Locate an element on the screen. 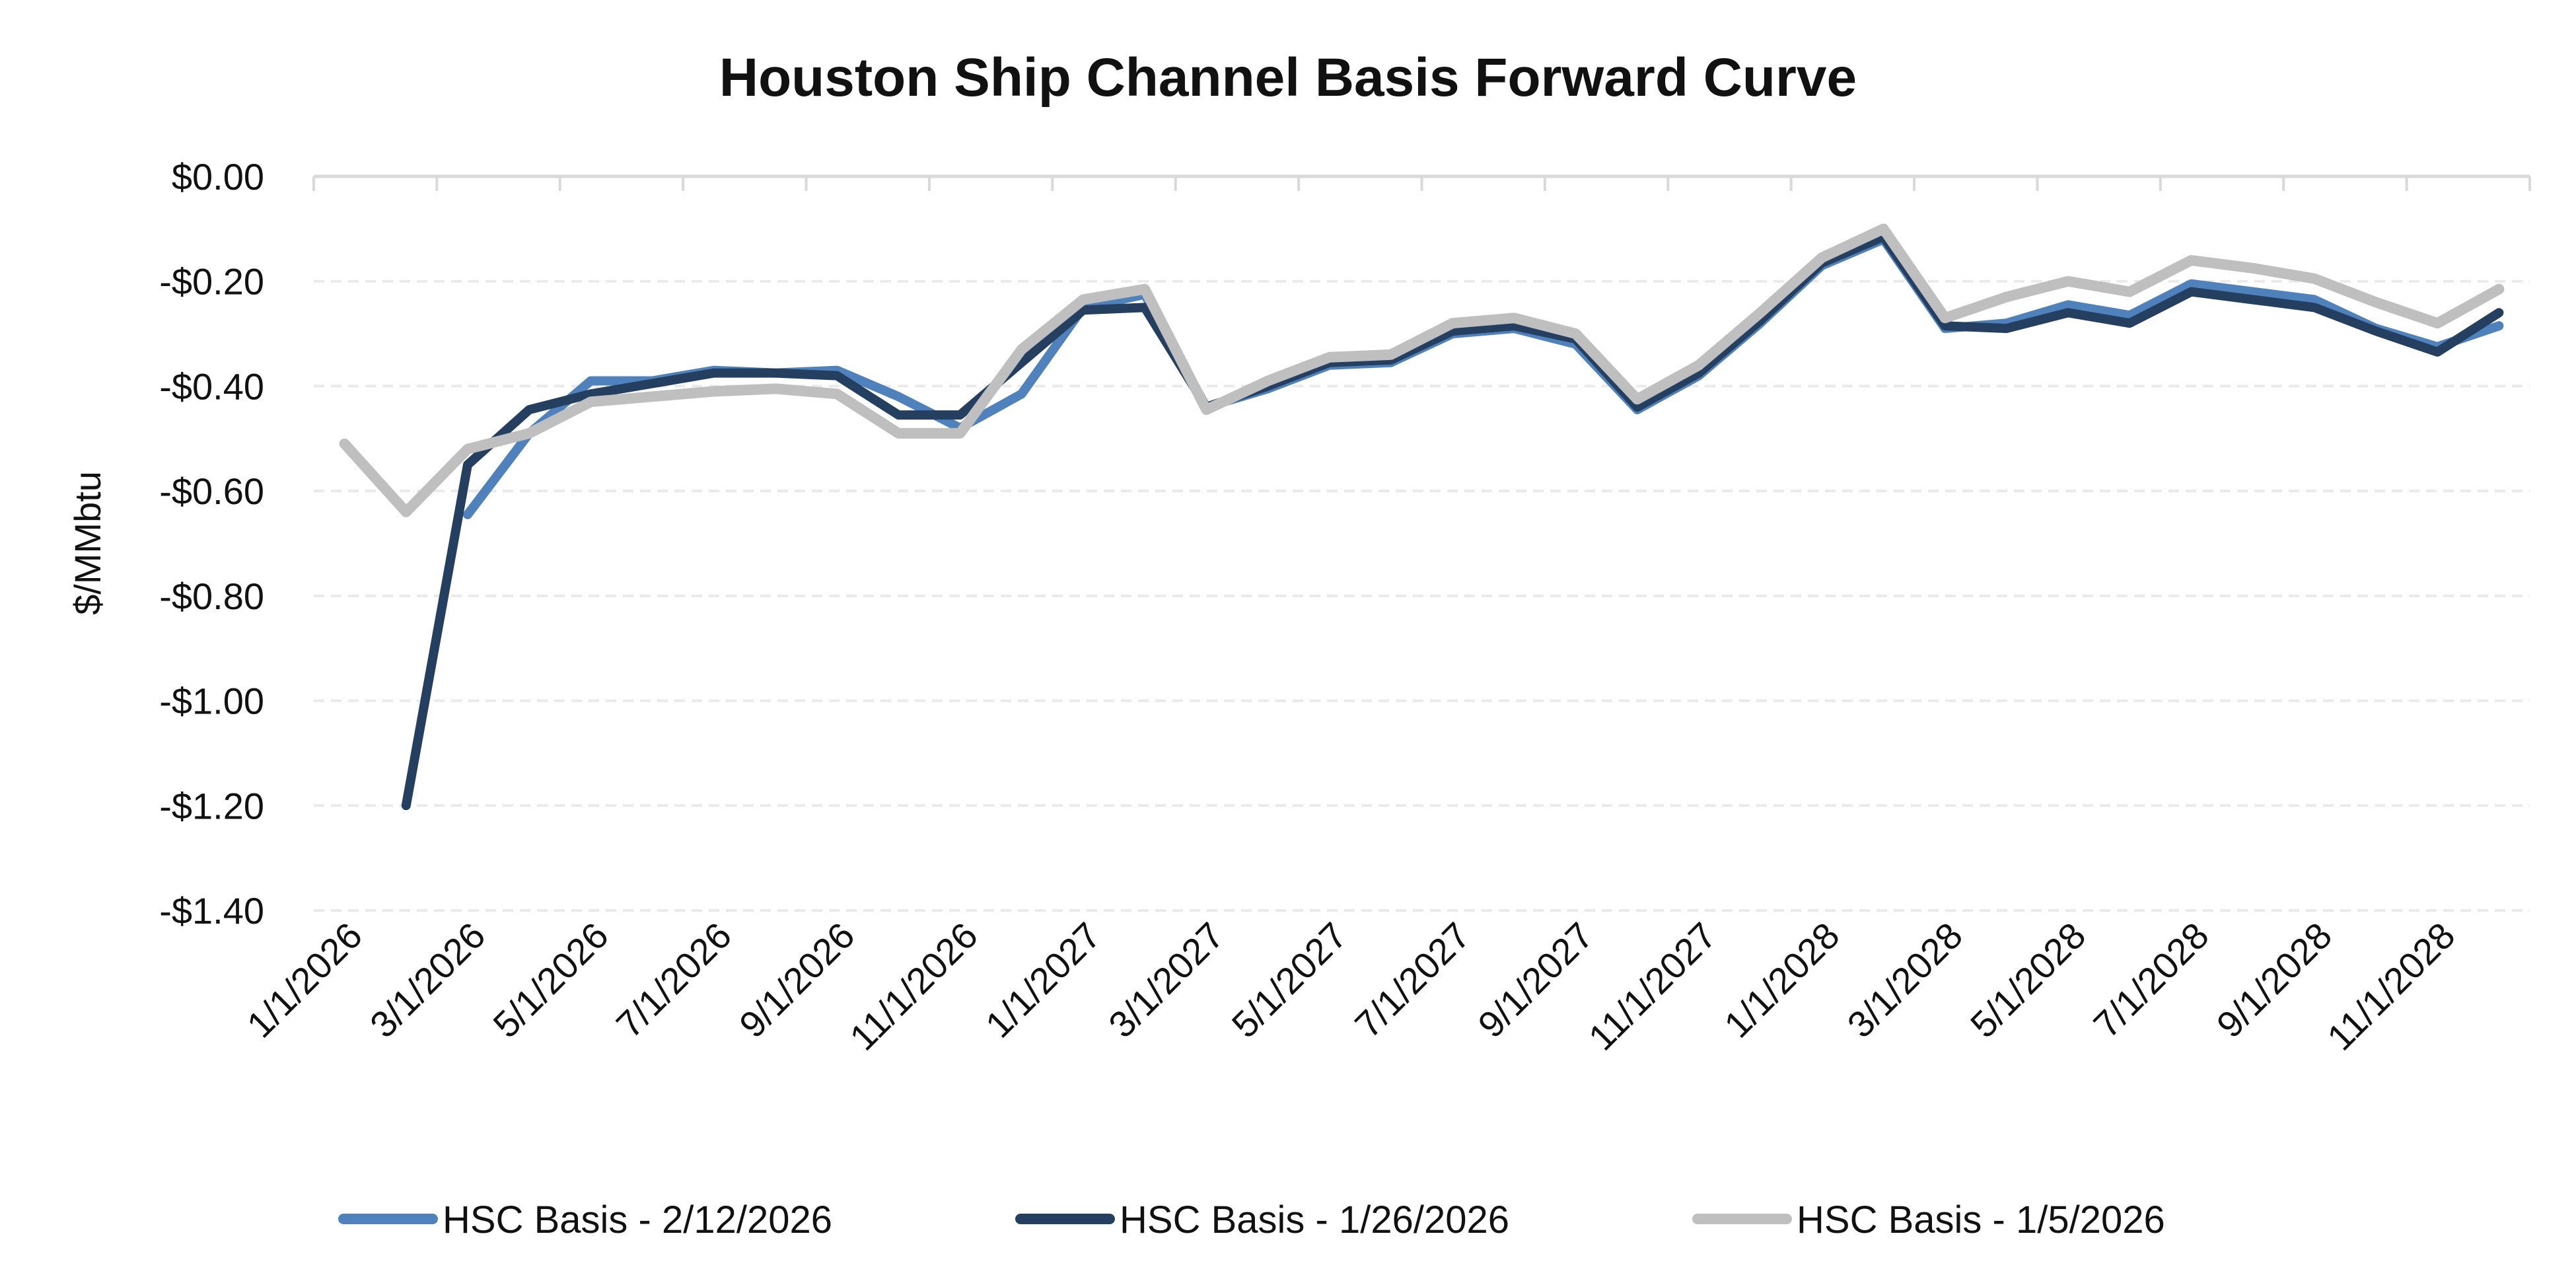 Image resolution: width=2576 pixels, height=1285 pixels. legend-label: HSC Basis - 1/26/2026 is located at coordinates (1315, 1219).